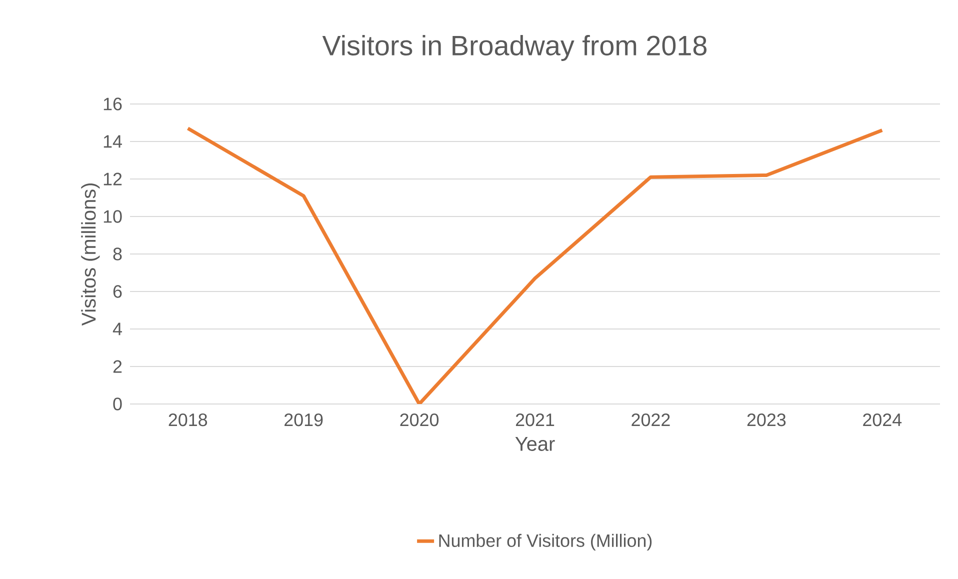 The image size is (958, 579). Describe the element at coordinates (535, 444) in the screenshot. I see `x-axis-title: Year` at that location.